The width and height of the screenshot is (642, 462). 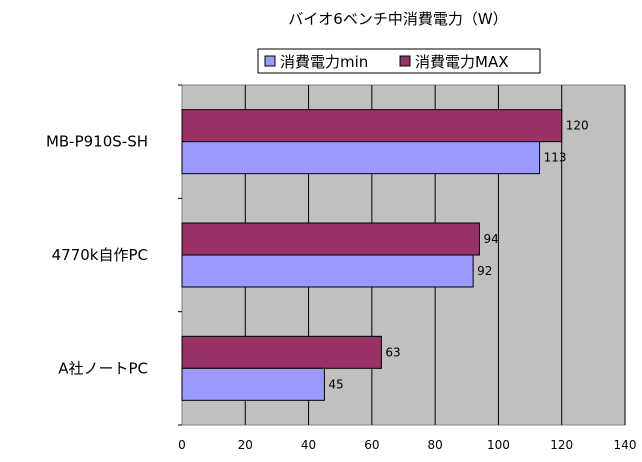 I want to click on data-label: 63, so click(x=392, y=352).